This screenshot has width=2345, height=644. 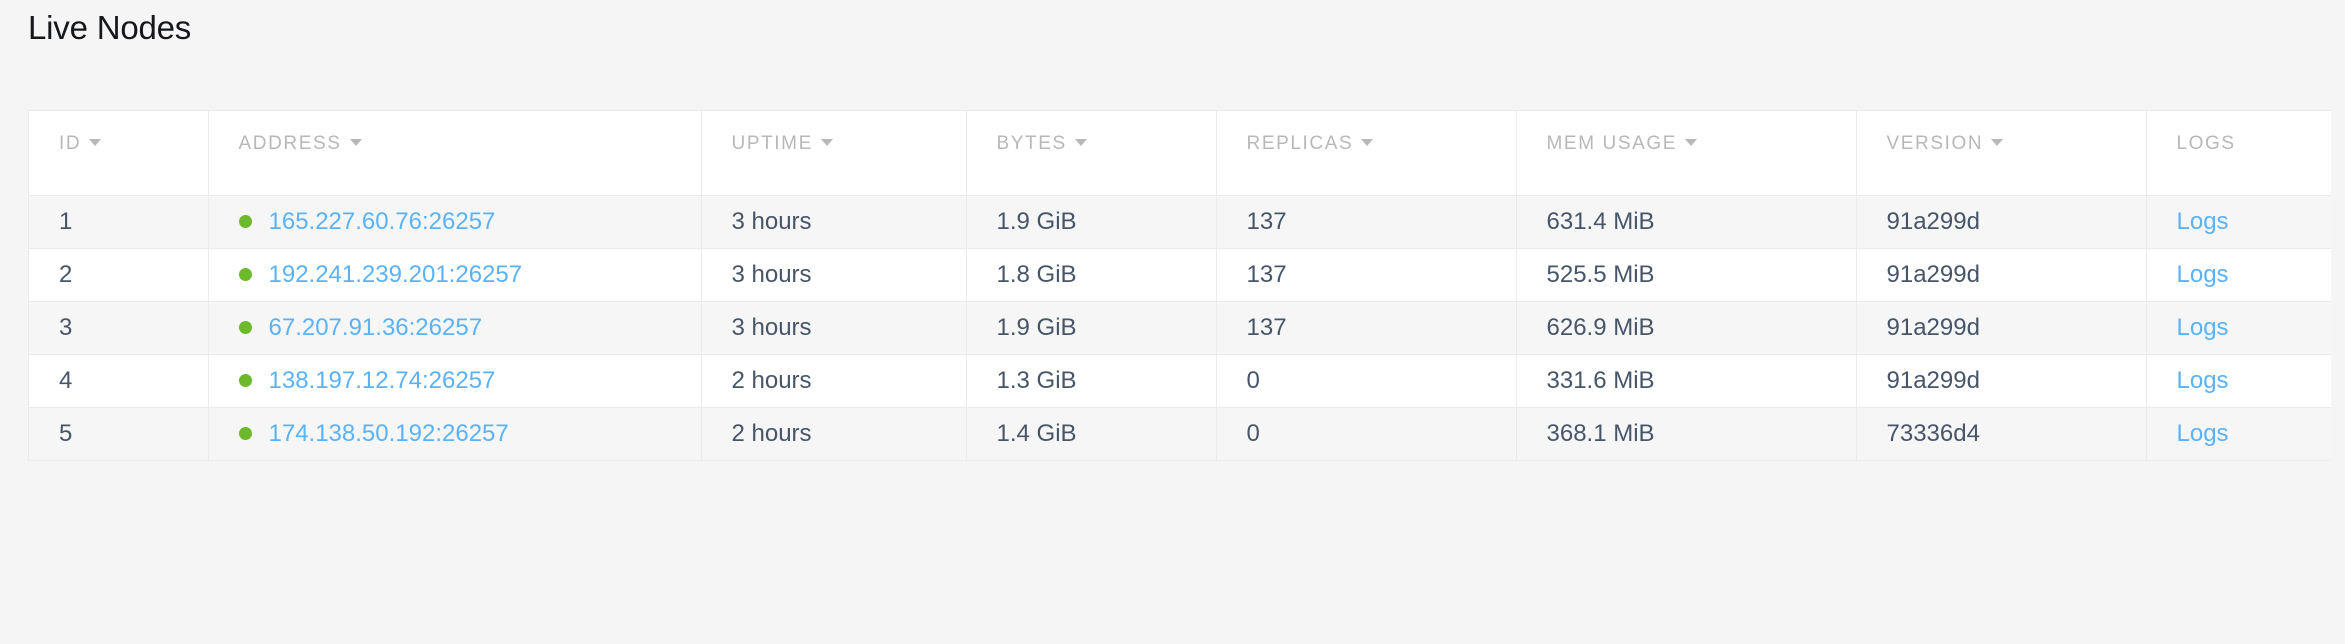 I want to click on cell-bytes: 1.8 GiB, so click(x=1091, y=274).